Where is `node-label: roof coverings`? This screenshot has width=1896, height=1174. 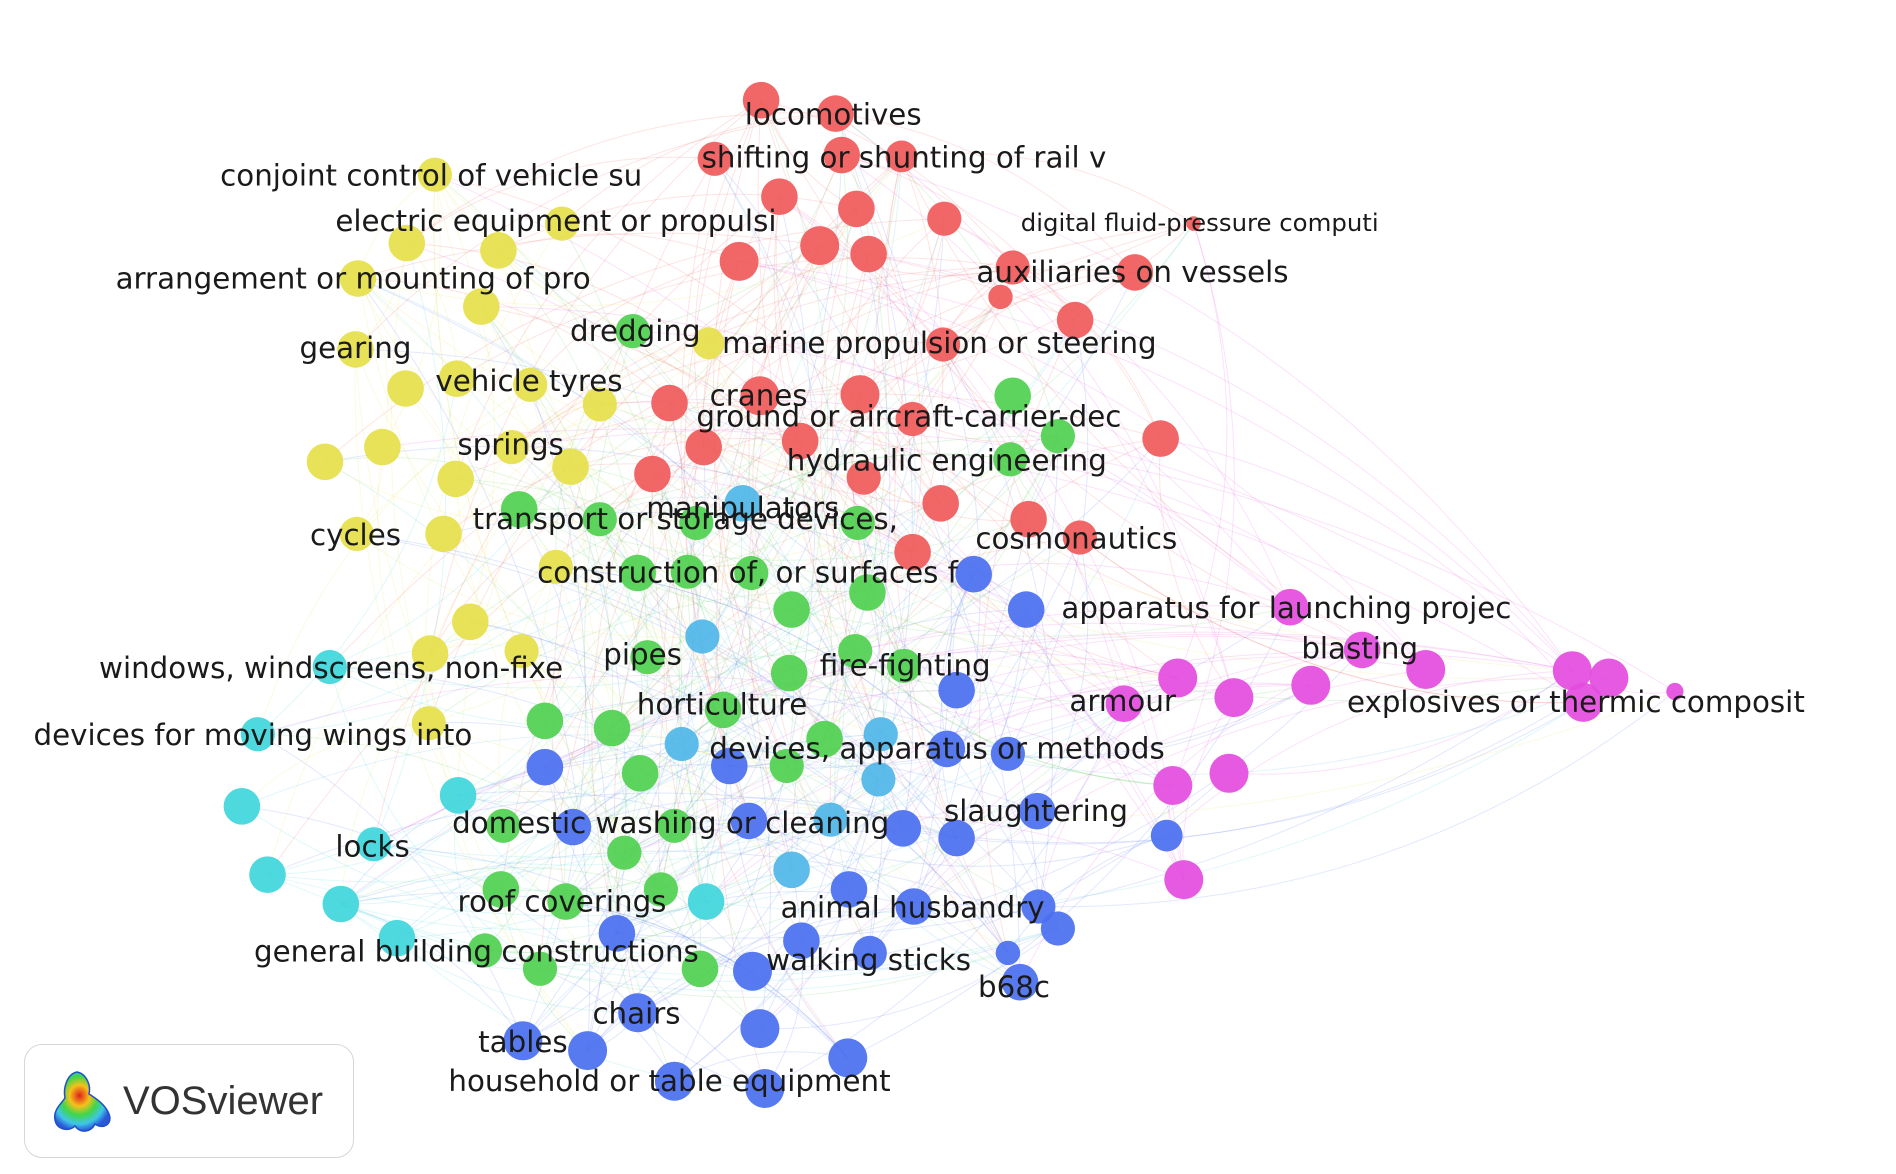 node-label: roof coverings is located at coordinates (562, 901).